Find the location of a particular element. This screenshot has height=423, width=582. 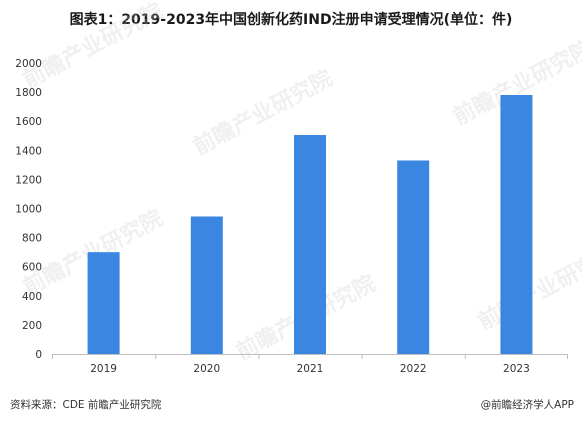

y-tick-label: 2000 is located at coordinates (28, 64).